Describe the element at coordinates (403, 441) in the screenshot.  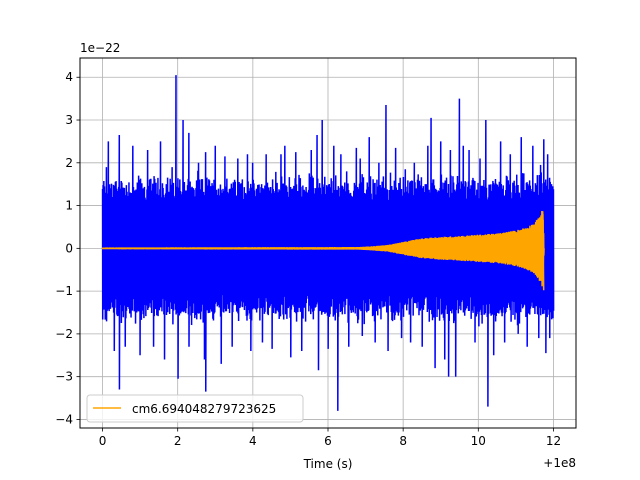
I see `x-tick-label: 8` at that location.